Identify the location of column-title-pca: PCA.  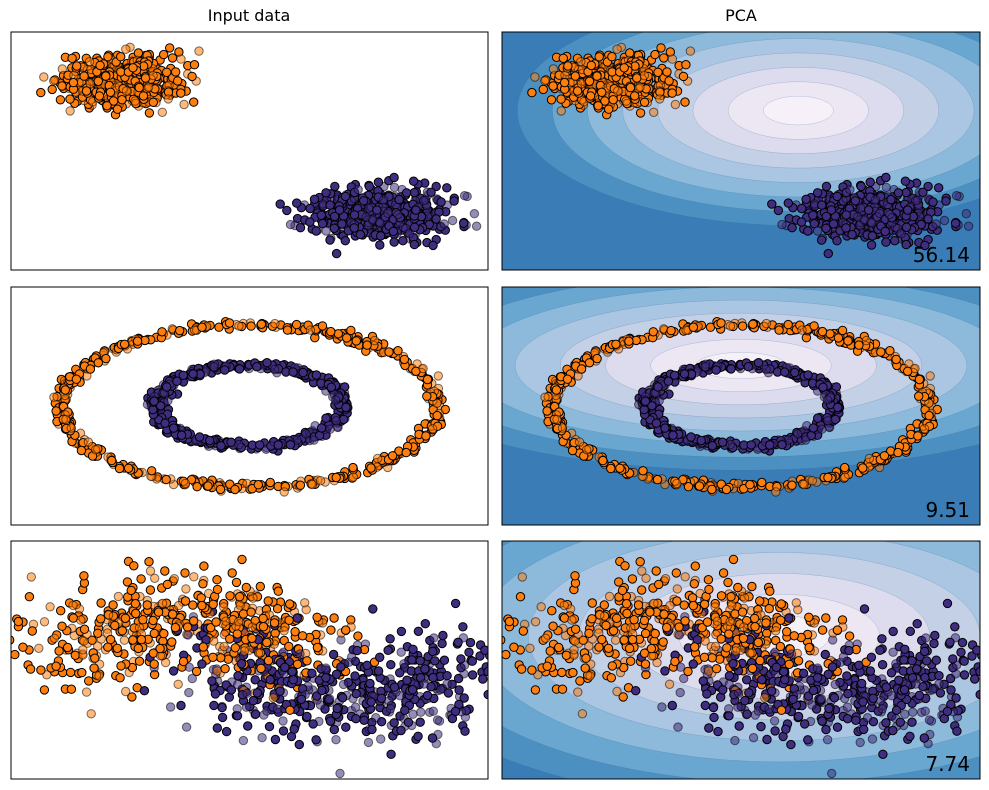
(741, 15).